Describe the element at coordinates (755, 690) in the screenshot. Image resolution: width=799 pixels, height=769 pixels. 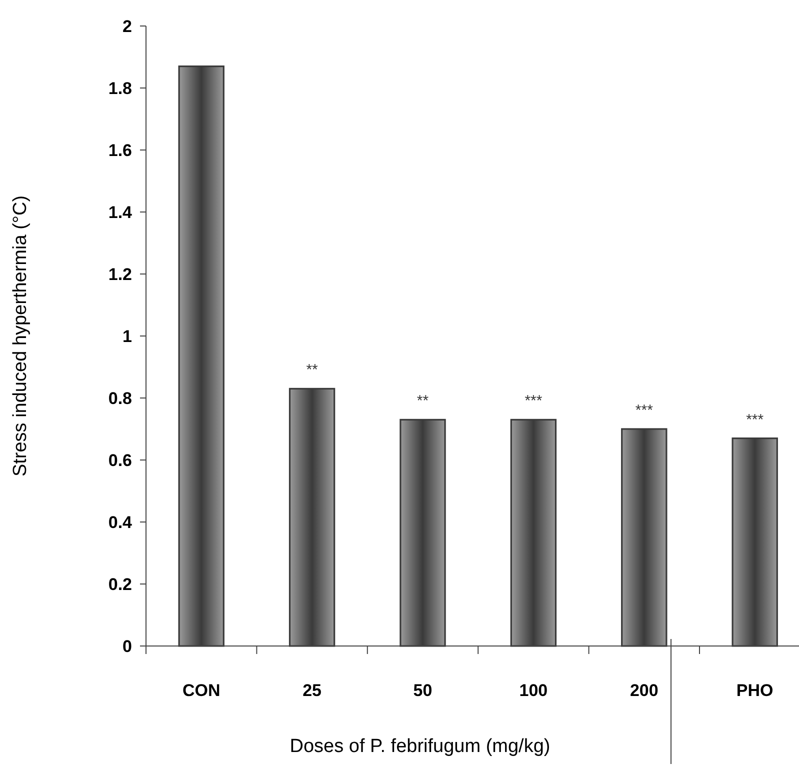
I see `x-tick-label: PHO` at that location.